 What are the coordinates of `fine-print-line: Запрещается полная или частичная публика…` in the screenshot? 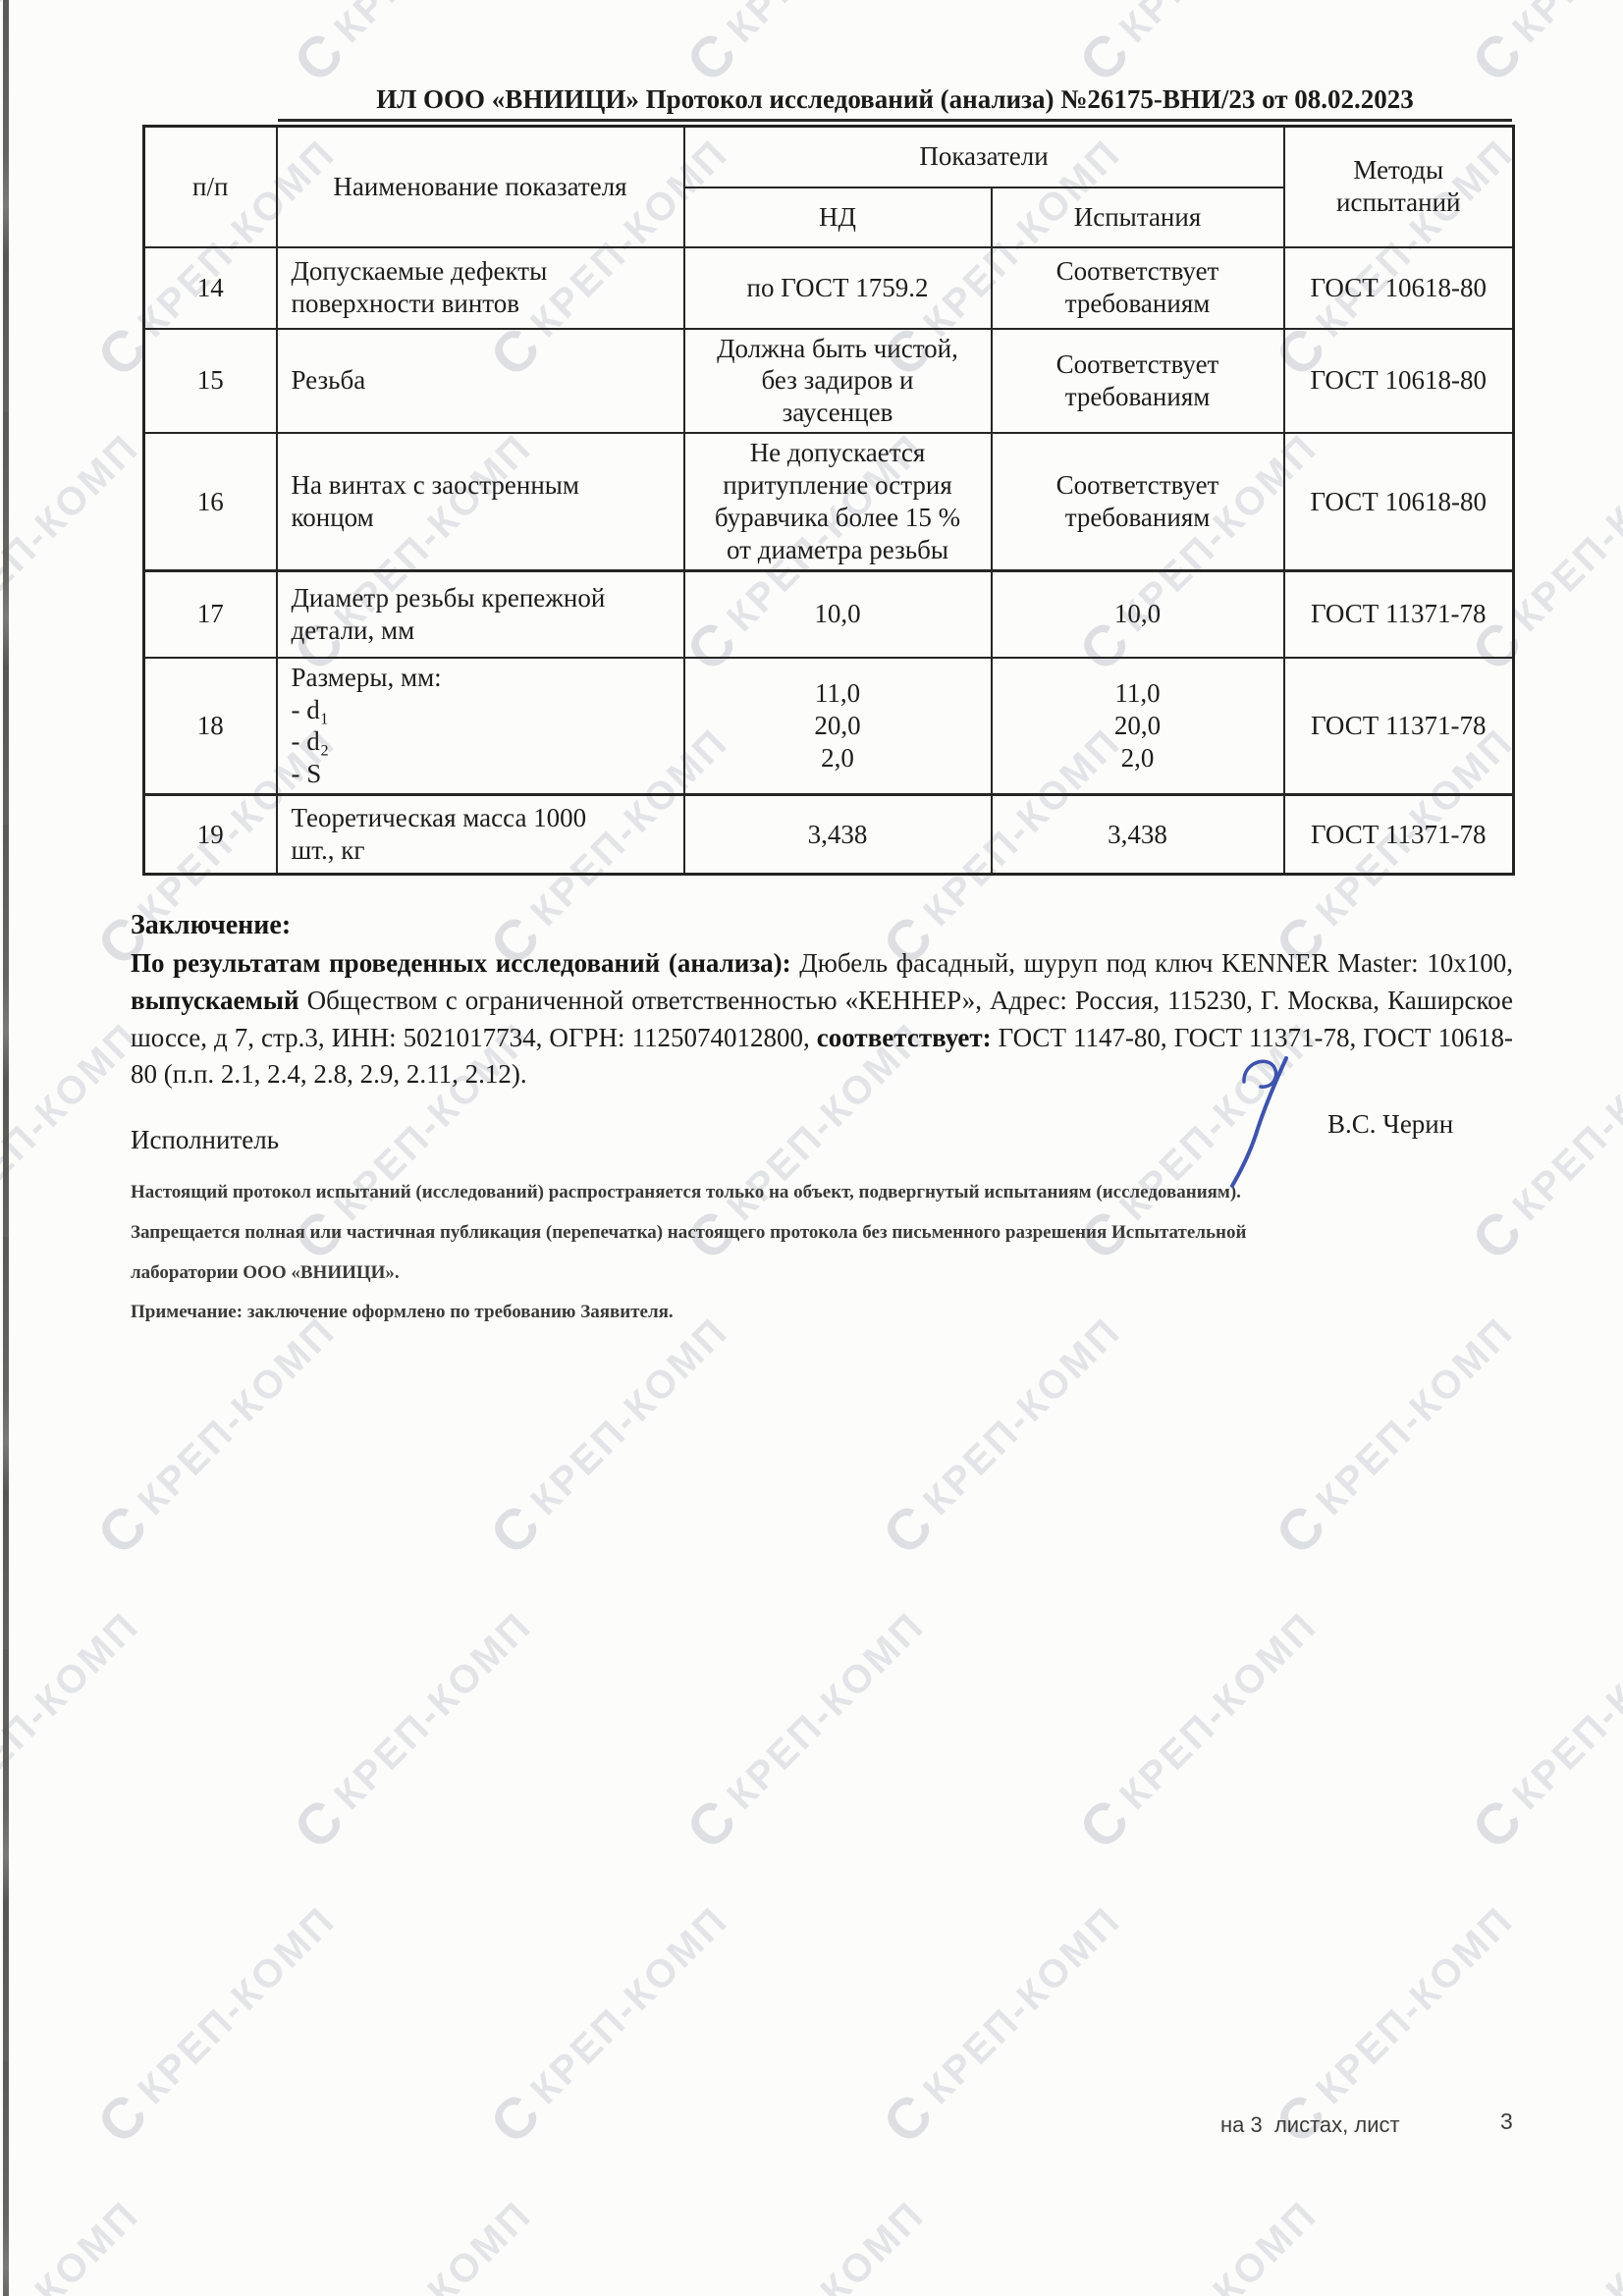 It's located at (689, 1232).